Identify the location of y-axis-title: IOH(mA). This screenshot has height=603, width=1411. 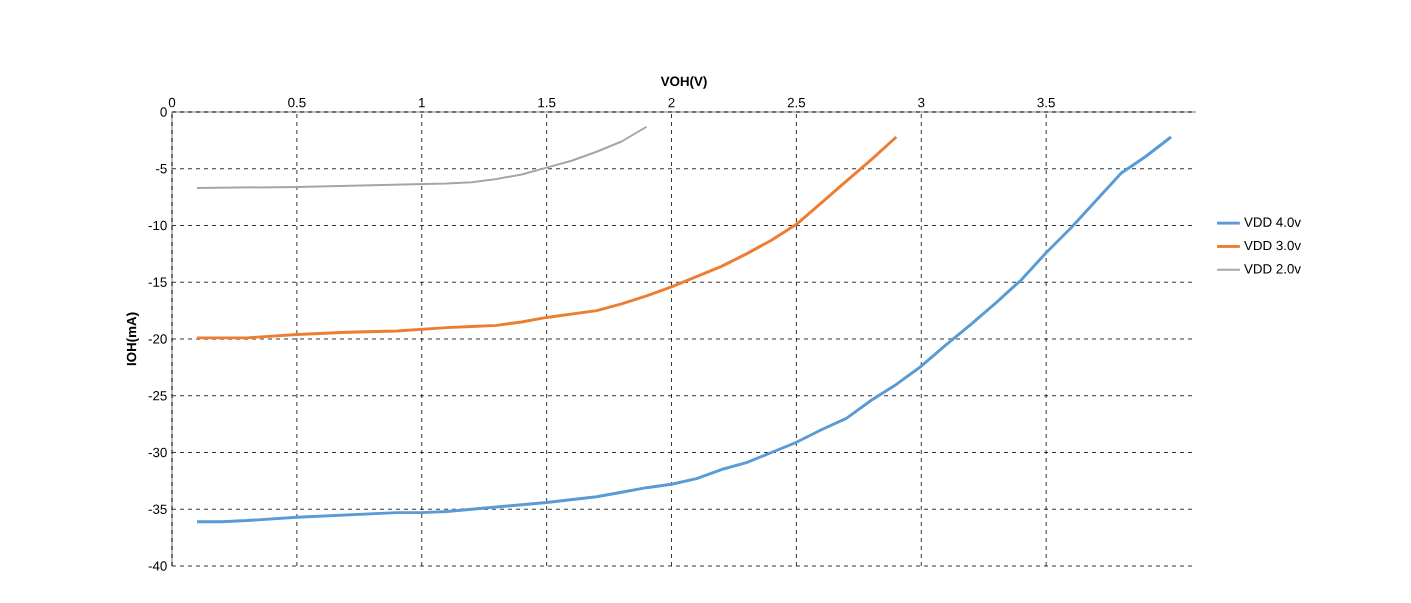
(132, 339).